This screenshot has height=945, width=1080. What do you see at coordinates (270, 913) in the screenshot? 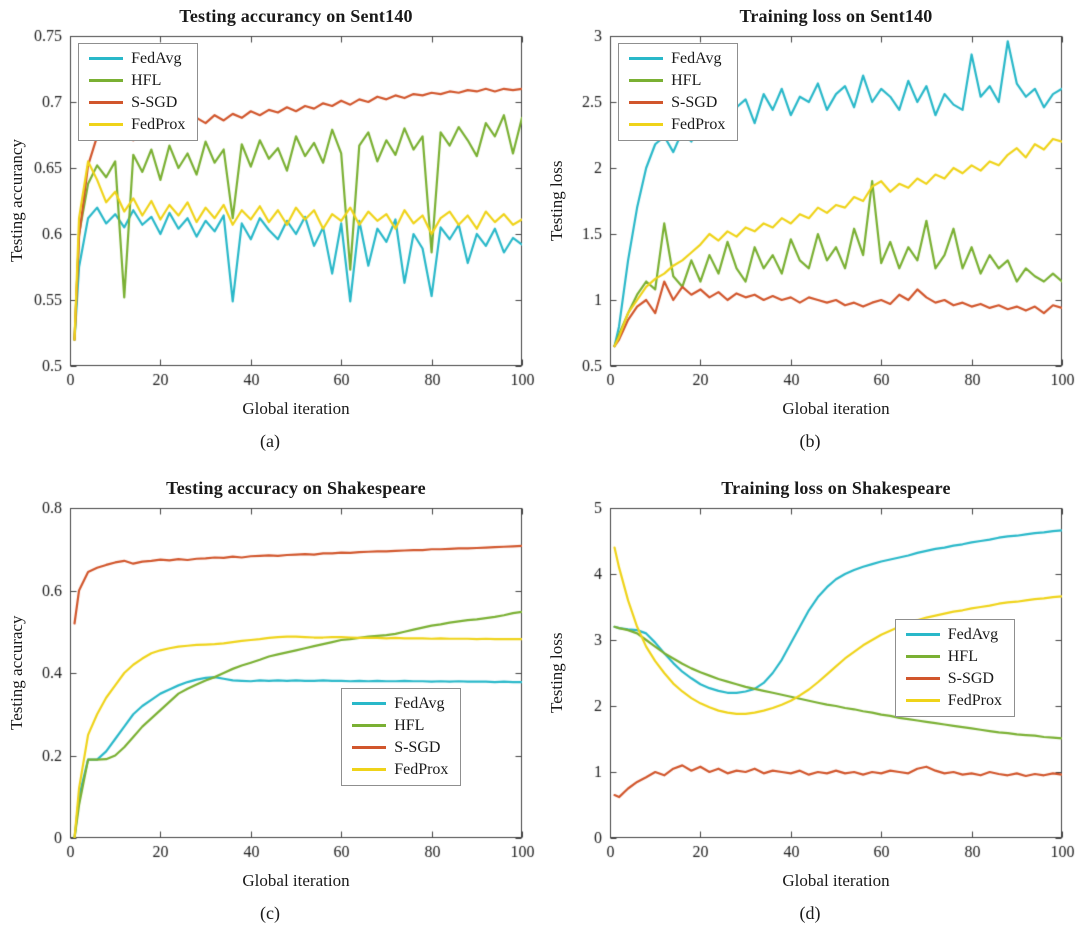
I see `subfigure-caption: (c)` at bounding box center [270, 913].